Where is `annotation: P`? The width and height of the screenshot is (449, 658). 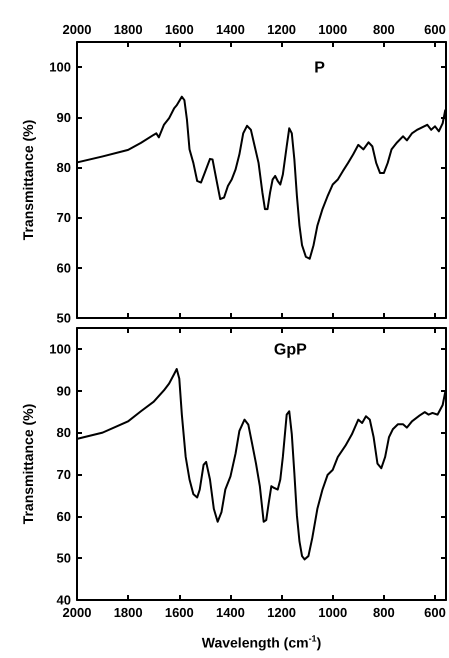
annotation: P is located at coordinates (320, 68).